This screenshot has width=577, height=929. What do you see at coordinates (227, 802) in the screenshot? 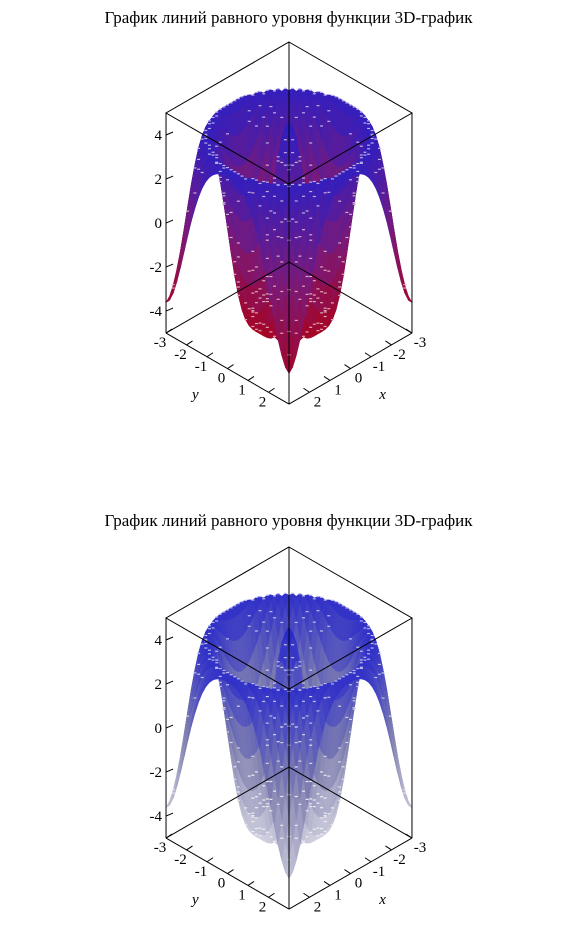
I see `box-edge` at bounding box center [227, 802].